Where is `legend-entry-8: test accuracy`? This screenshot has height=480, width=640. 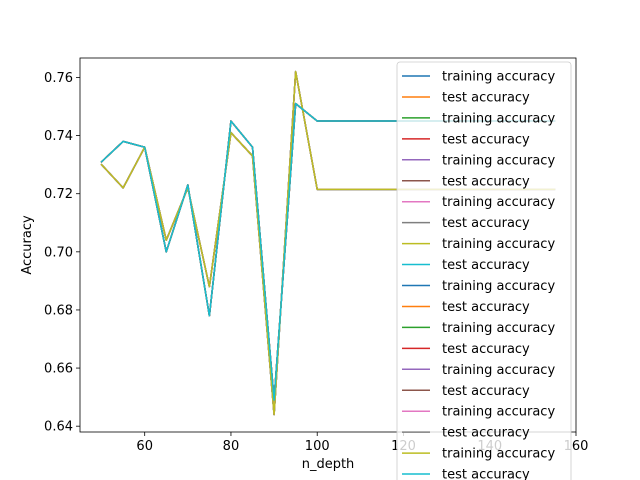 legend-entry-8: test accuracy is located at coordinates (486, 223).